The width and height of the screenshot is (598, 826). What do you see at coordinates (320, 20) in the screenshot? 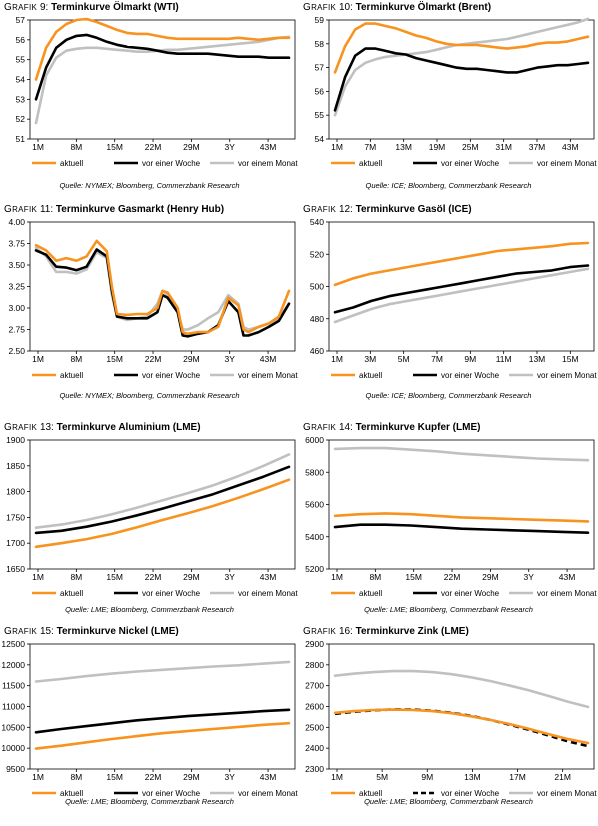
I see `y-tick-label: 59` at bounding box center [320, 20].